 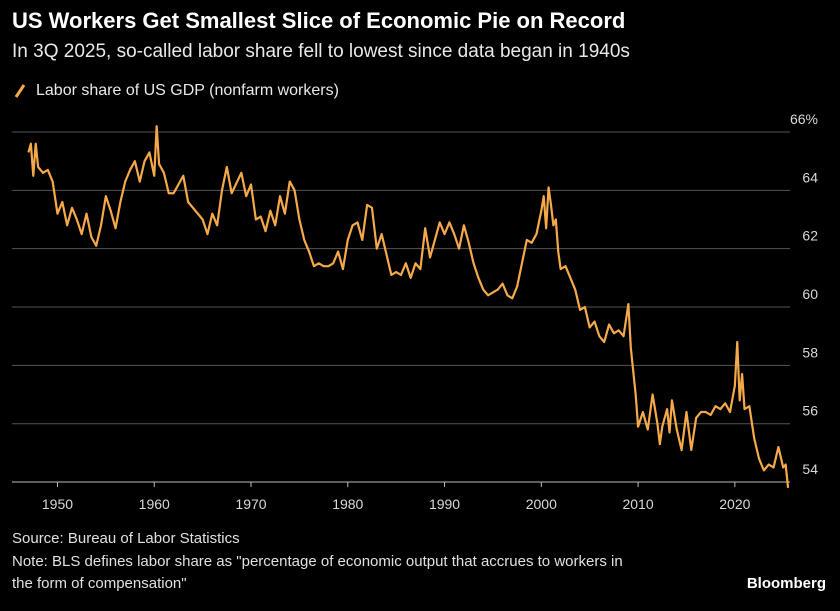 I want to click on x-tick-label: 2010, so click(x=637, y=504).